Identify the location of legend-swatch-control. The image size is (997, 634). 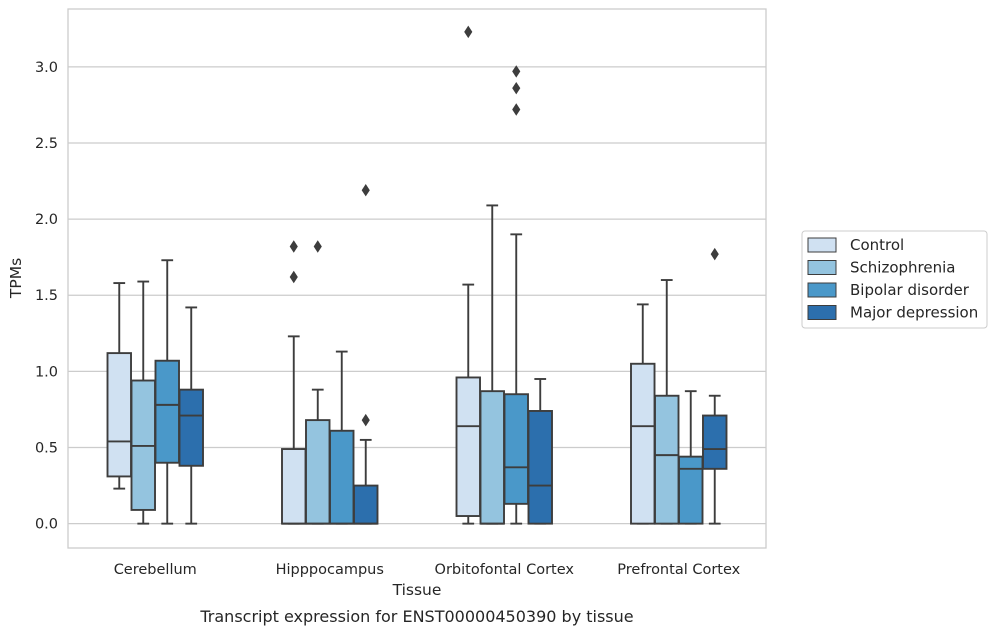
(822, 245).